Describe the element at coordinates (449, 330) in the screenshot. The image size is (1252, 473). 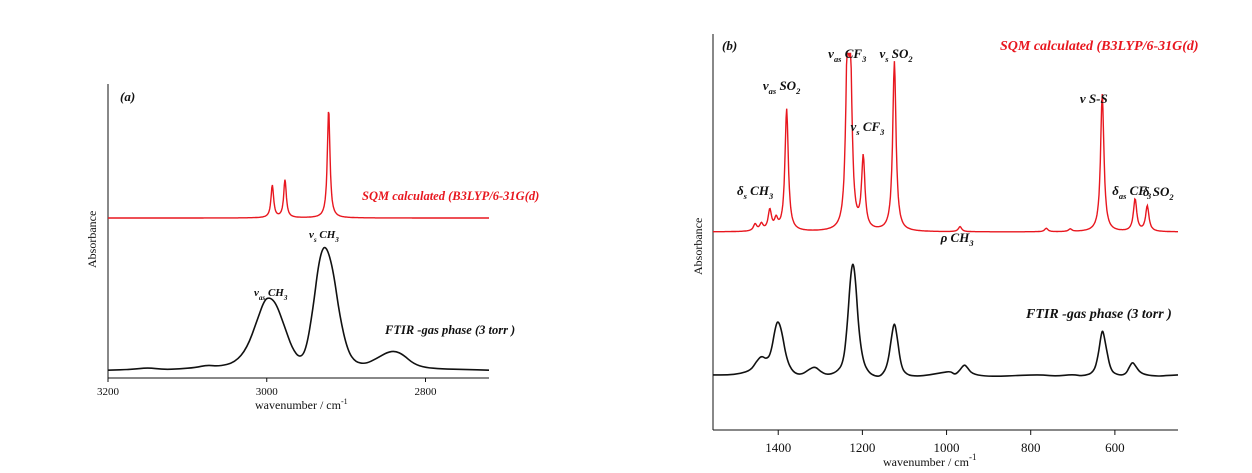
I see `panel-a-ftir-label: FTIR -gas phase (3 torr )` at that location.